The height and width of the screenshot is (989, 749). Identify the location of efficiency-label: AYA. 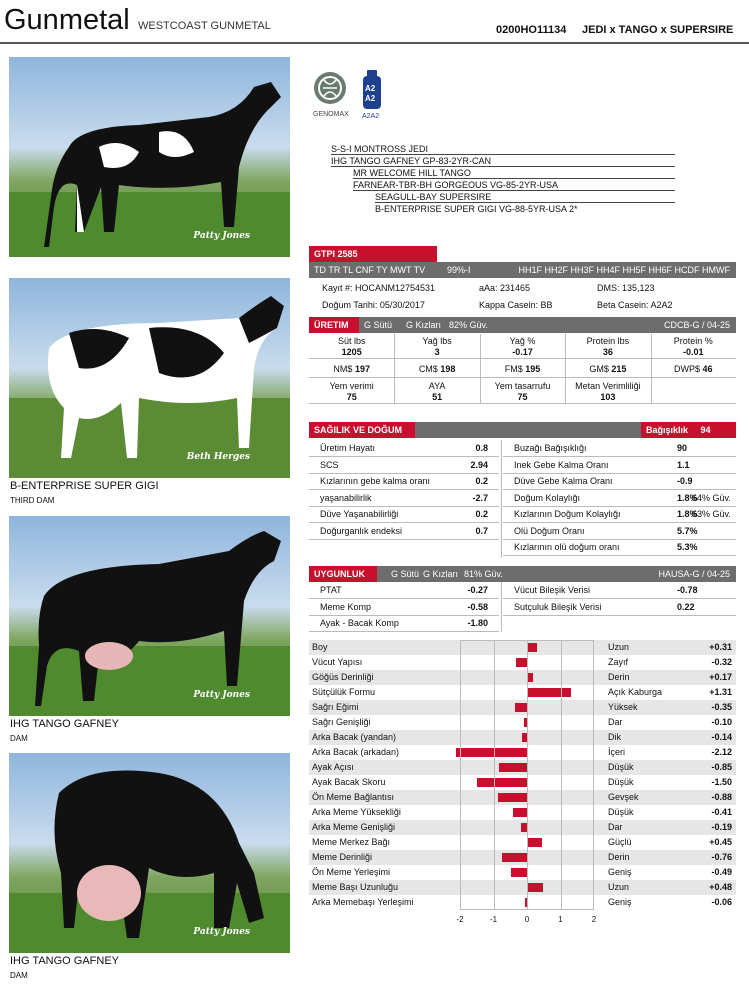
(437, 386).